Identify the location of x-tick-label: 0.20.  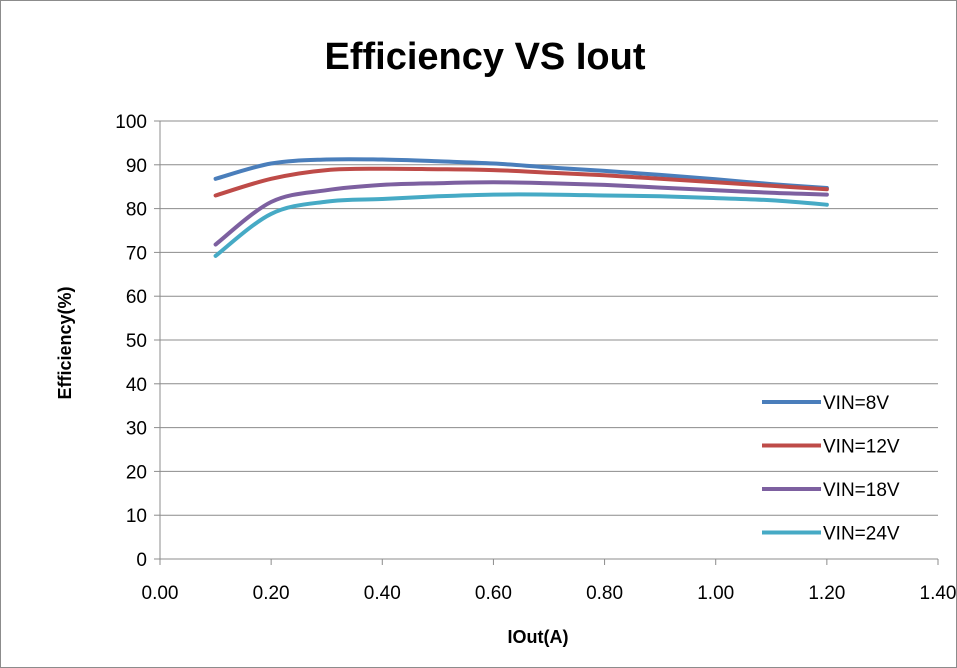
(271, 593).